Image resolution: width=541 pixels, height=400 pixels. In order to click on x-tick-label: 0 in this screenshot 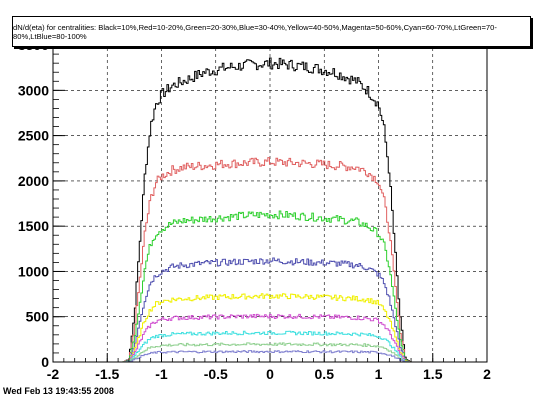, I will do `click(270, 374)`.